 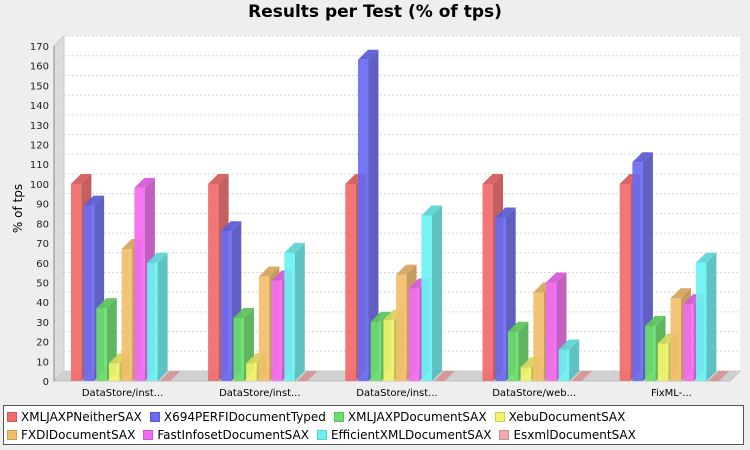 What do you see at coordinates (375, 12) in the screenshot?
I see `chart-title: Results per Test (% of tps)` at bounding box center [375, 12].